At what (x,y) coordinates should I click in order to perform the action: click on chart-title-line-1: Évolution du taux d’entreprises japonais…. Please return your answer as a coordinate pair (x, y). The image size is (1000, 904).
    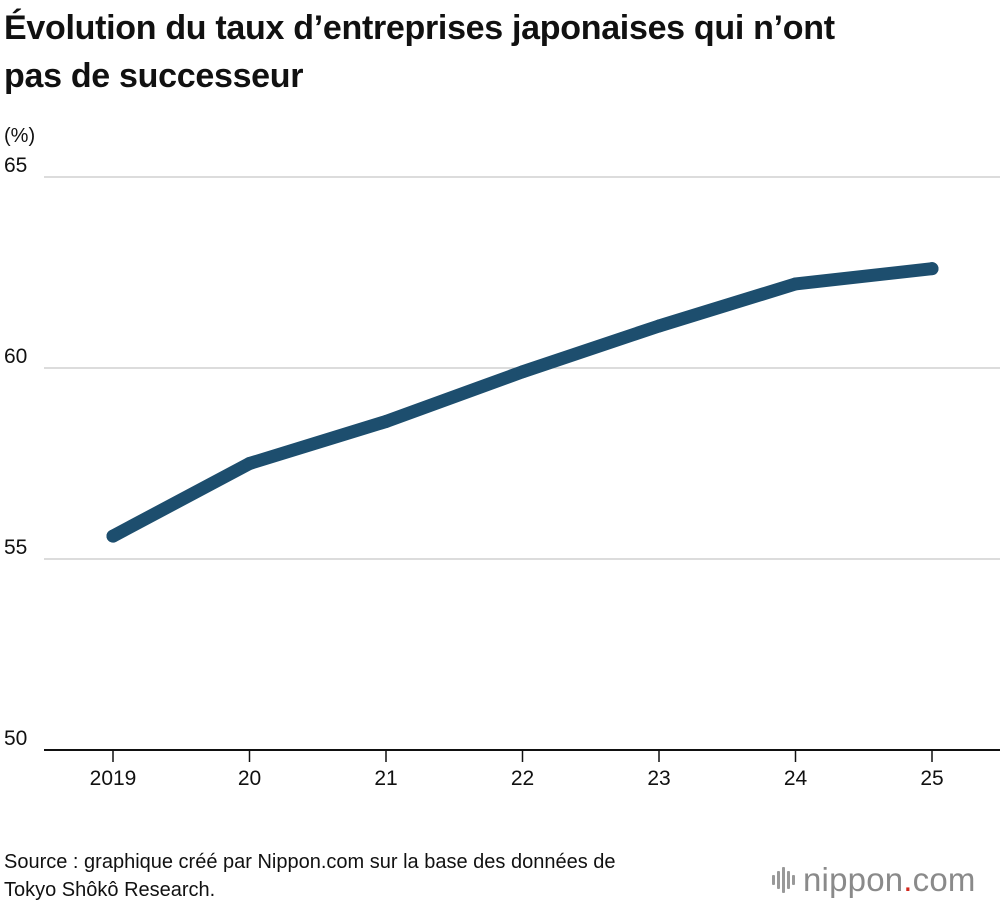
    Looking at the image, I should click on (419, 28).